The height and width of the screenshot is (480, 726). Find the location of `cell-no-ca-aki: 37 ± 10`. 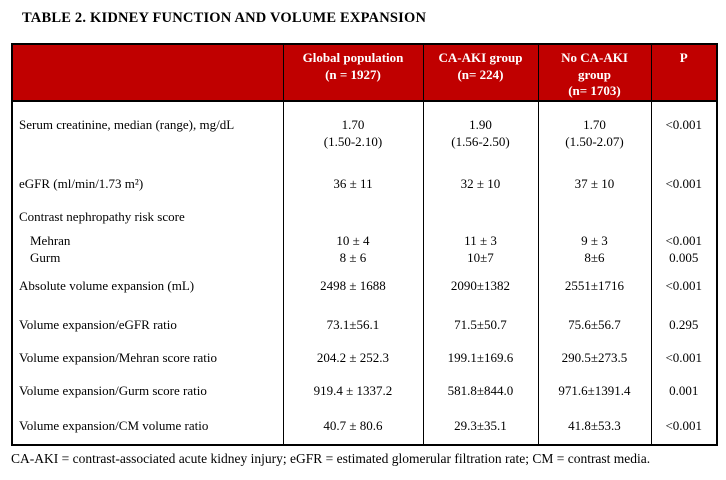

cell-no-ca-aki: 37 ± 10 is located at coordinates (594, 185).